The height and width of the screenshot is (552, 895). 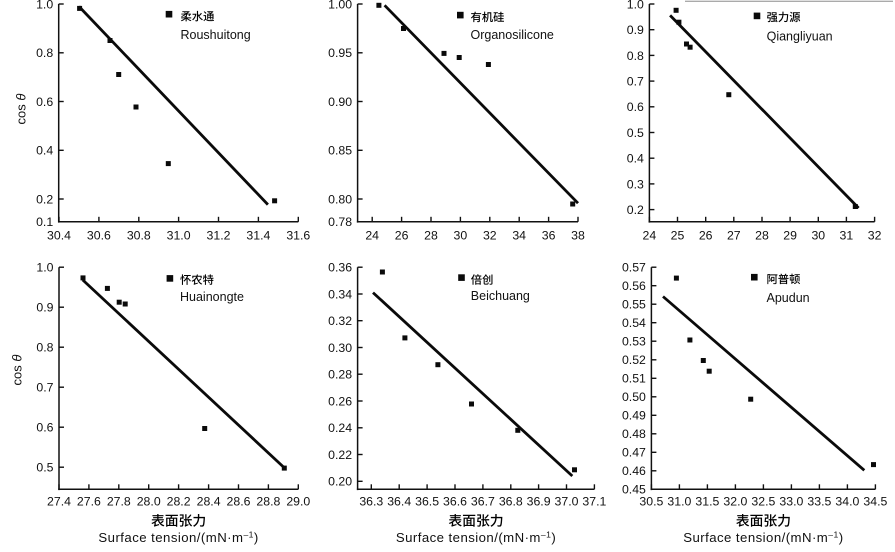 What do you see at coordinates (539, 502) in the screenshot?
I see `svg-text: 36.9` at bounding box center [539, 502].